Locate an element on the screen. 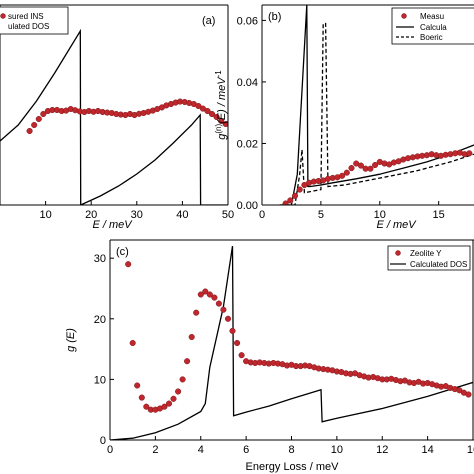  panel-c-legend-marker is located at coordinates (398, 253).